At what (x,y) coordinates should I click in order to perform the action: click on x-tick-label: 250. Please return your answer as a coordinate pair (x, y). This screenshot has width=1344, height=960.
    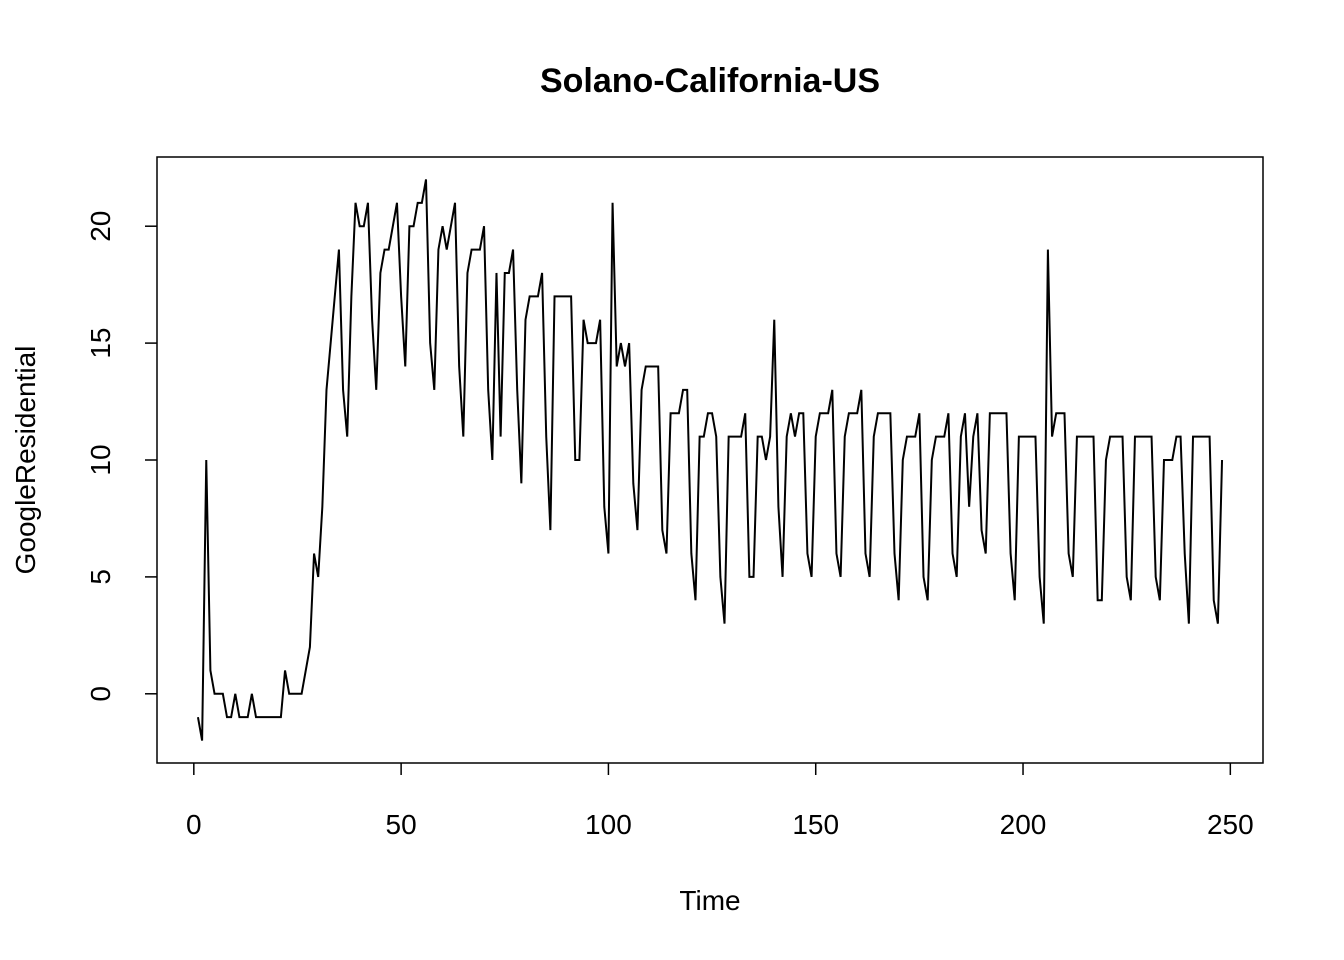
    Looking at the image, I should click on (1230, 824).